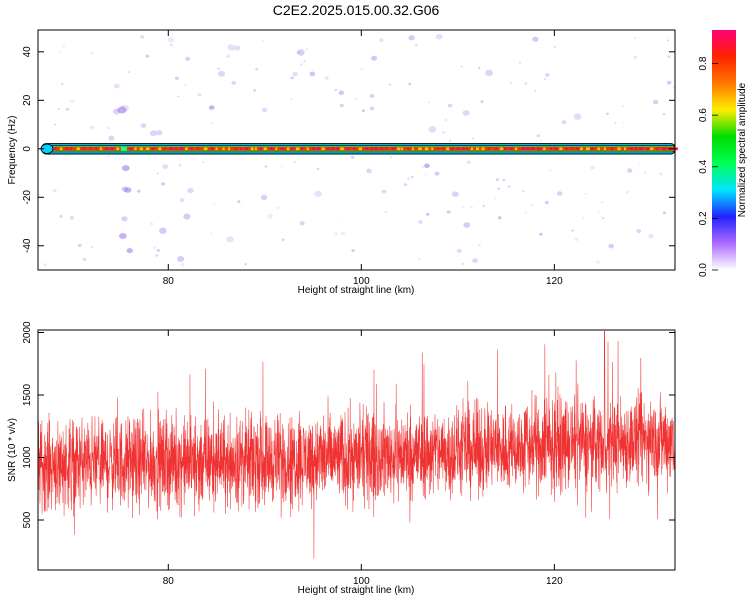 This screenshot has width=750, height=600. Describe the element at coordinates (27, 100) in the screenshot. I see `spectrogram-y-tick-label: 20` at that location.